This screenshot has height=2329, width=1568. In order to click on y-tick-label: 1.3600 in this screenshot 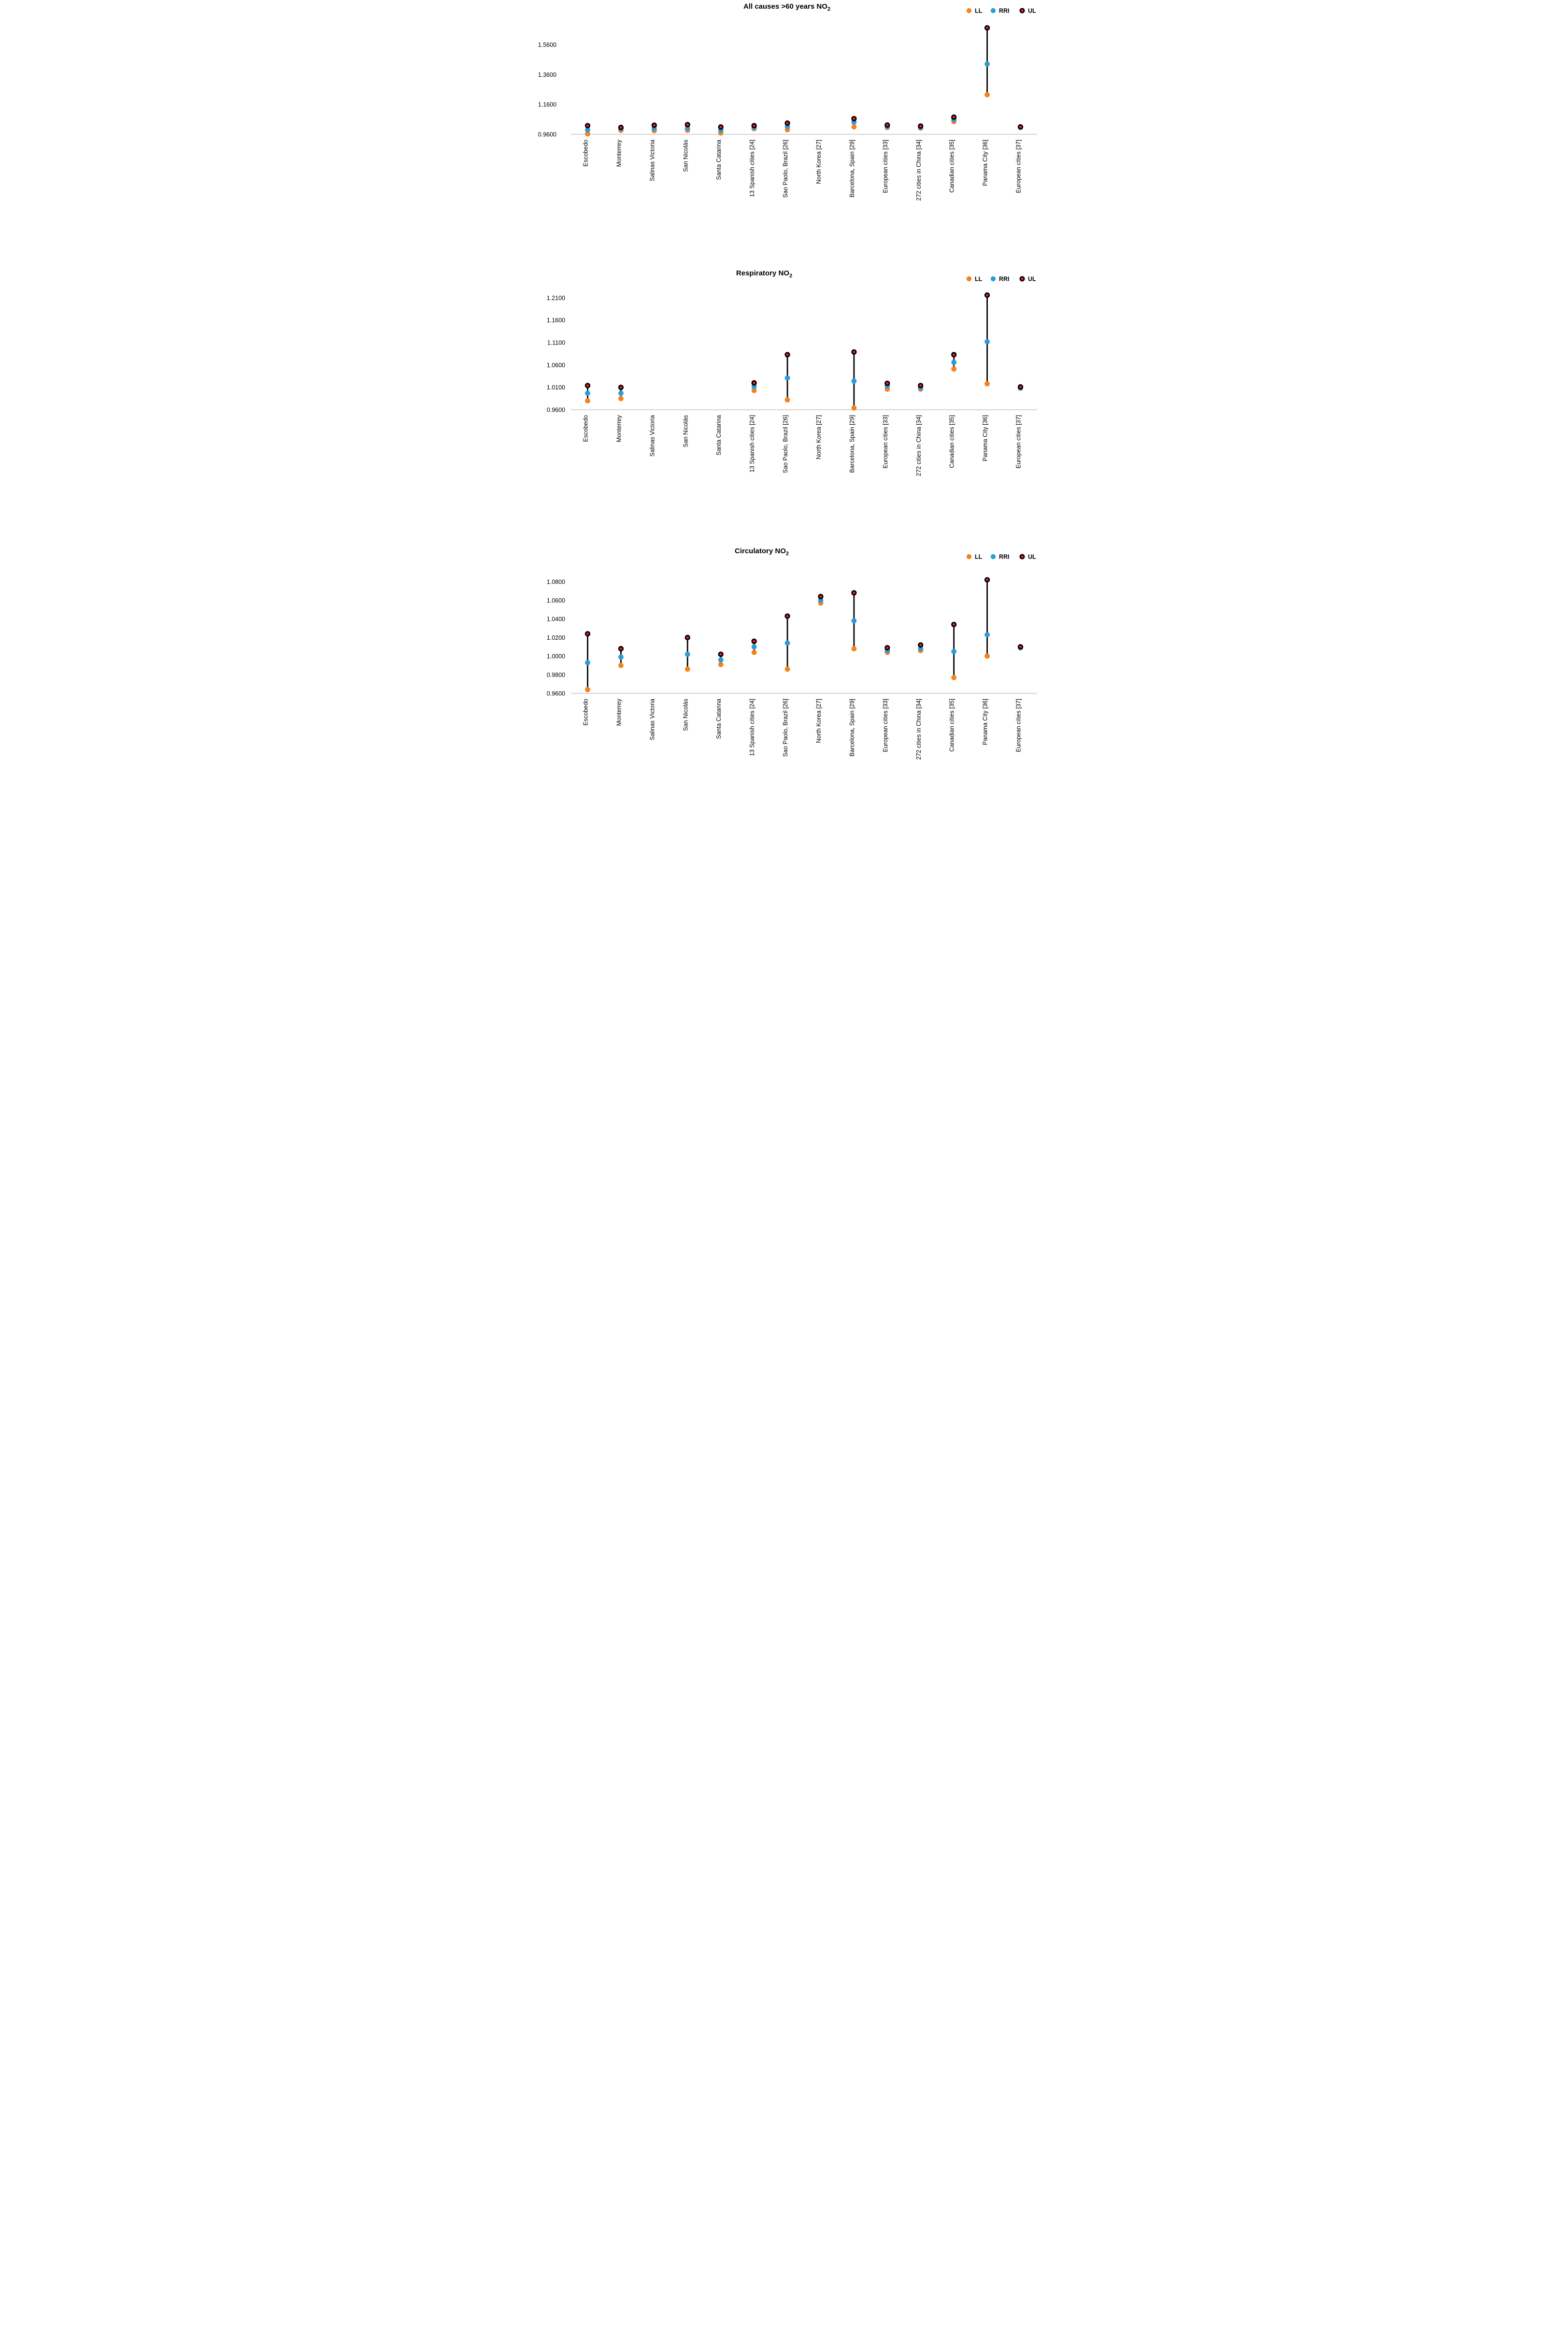, I will do `click(547, 75)`.